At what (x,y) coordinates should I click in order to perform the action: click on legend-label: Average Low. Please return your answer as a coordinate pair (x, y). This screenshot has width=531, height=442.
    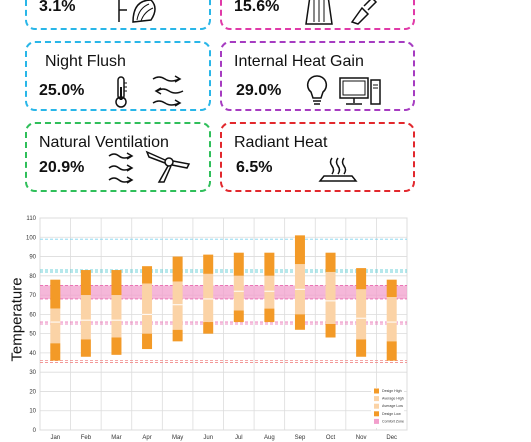
    Looking at the image, I should click on (392, 406).